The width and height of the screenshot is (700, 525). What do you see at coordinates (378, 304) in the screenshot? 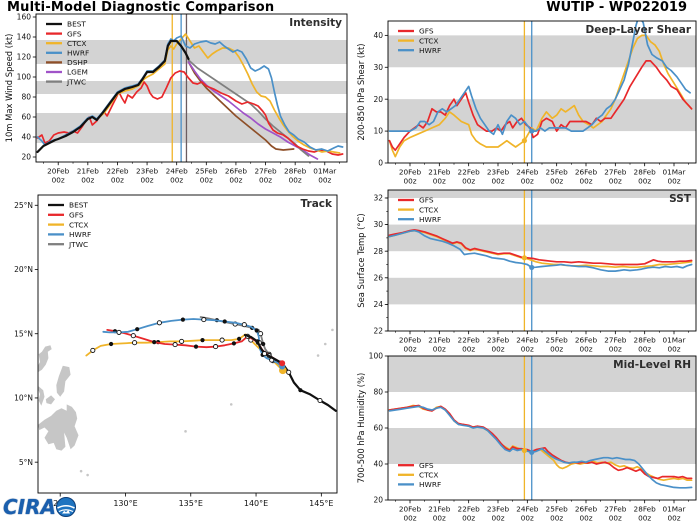
I see `y-tick-label: 24` at bounding box center [378, 304].